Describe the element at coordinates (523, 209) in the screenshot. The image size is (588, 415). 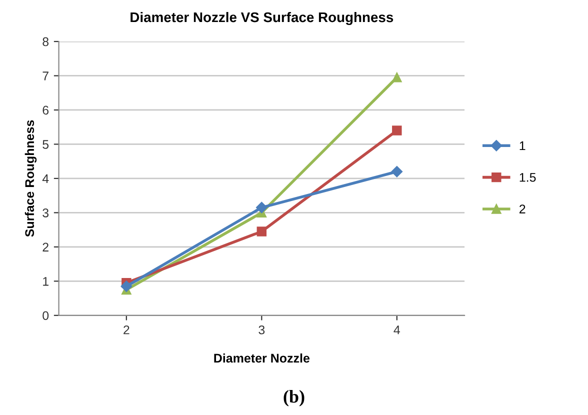
I see `legend-label: 2` at that location.